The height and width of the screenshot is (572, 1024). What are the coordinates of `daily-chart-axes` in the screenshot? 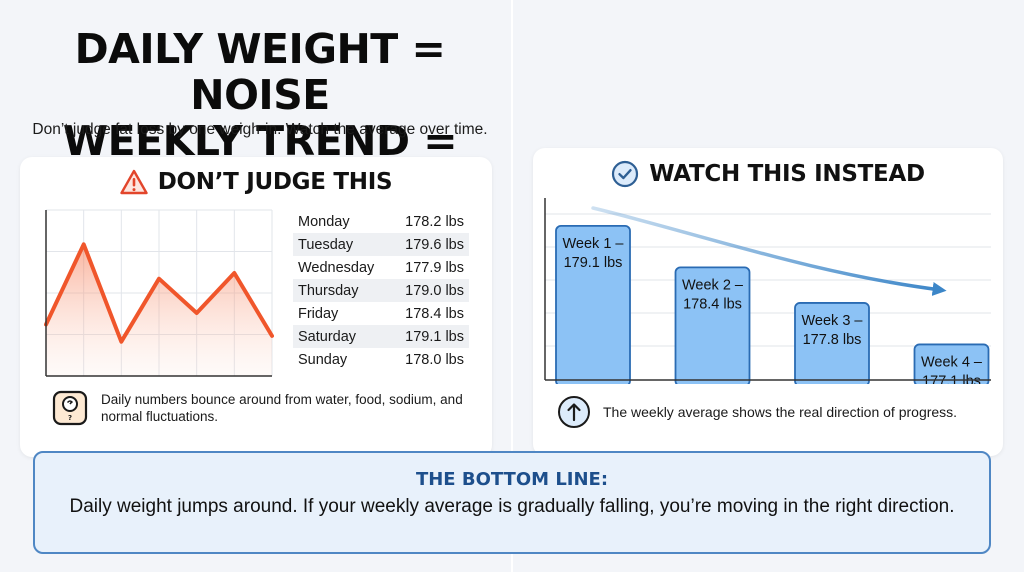 It's located at (158, 293).